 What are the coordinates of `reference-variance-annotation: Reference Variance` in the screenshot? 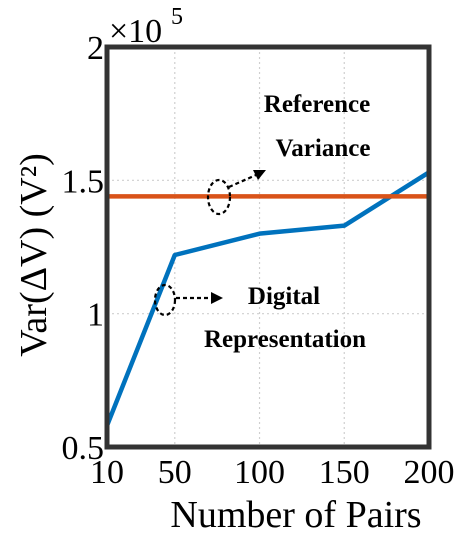 It's located at (288, 153).